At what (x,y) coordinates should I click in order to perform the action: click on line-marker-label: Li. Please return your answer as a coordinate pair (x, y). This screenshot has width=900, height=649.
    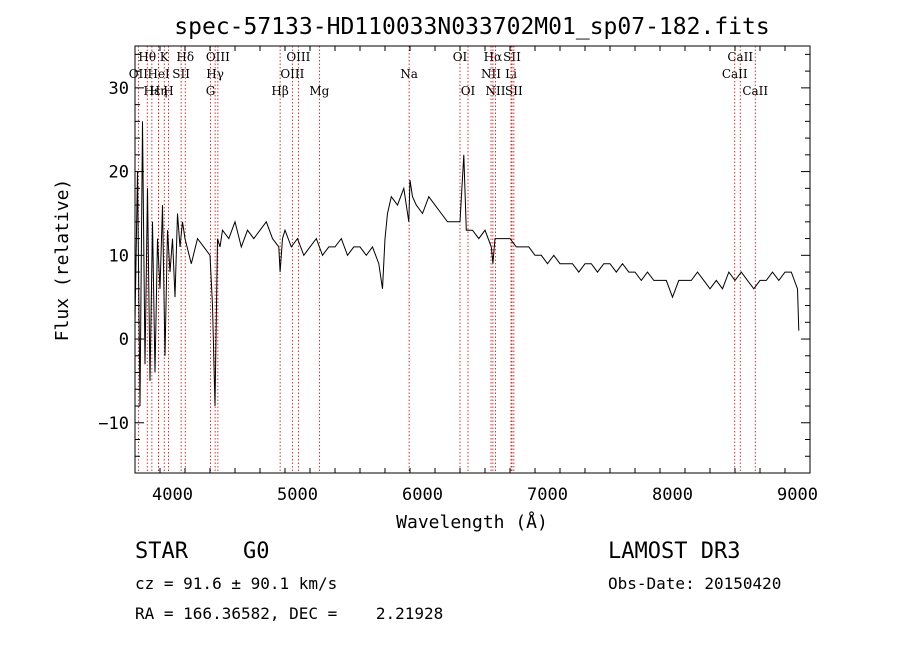
    Looking at the image, I should click on (511, 74).